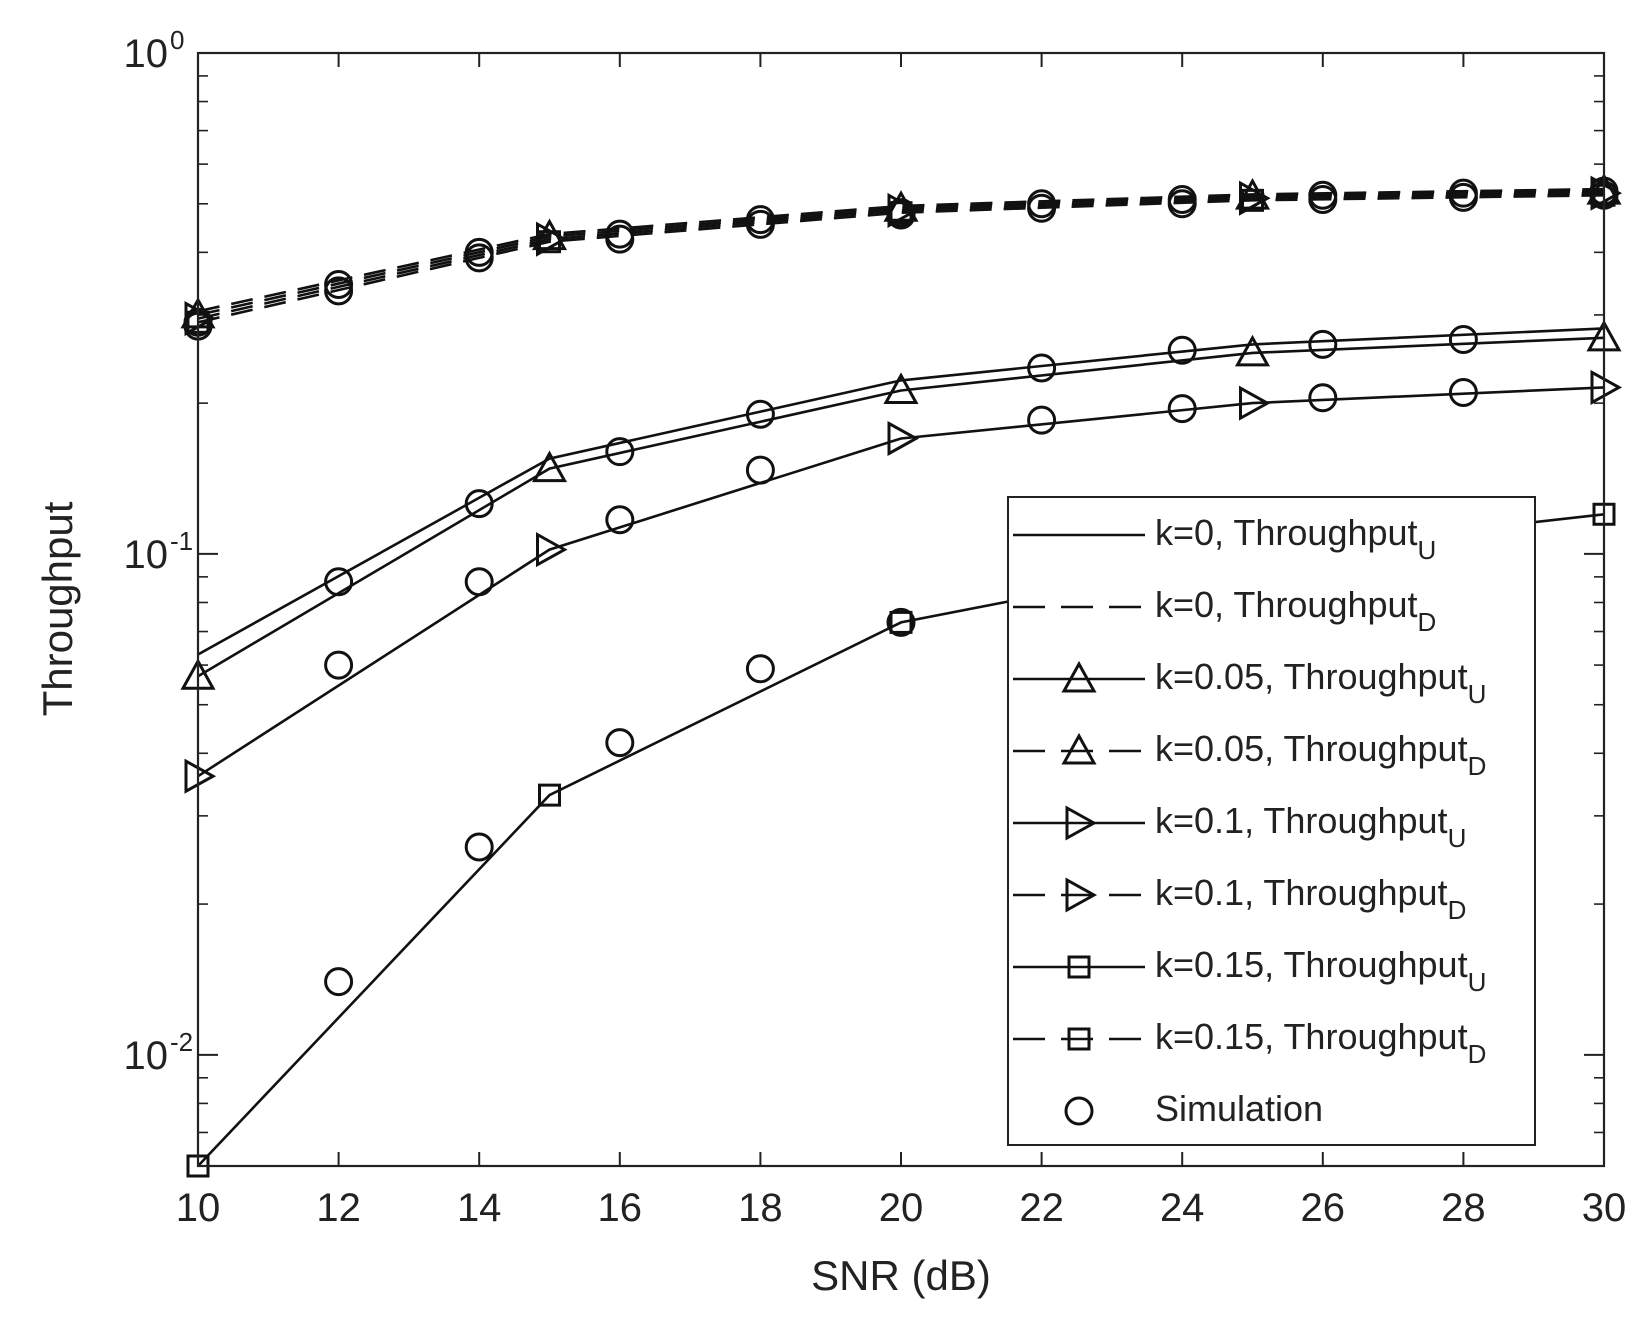 The image size is (1630, 1317). What do you see at coordinates (1604, 1208) in the screenshot?
I see `x-tick-label: 30` at bounding box center [1604, 1208].